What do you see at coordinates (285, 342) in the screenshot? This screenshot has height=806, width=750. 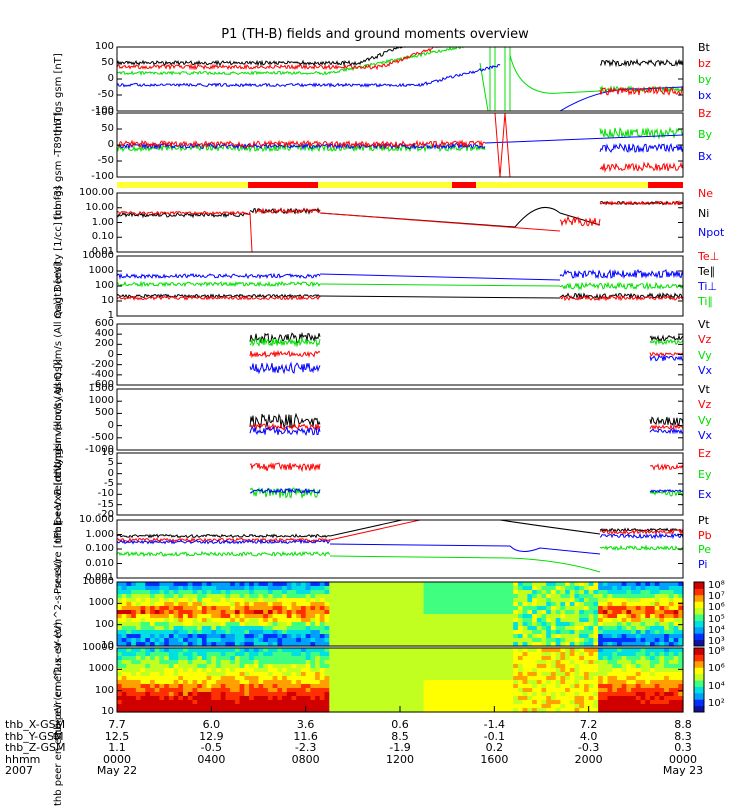 I see `vy-trace` at bounding box center [285, 342].